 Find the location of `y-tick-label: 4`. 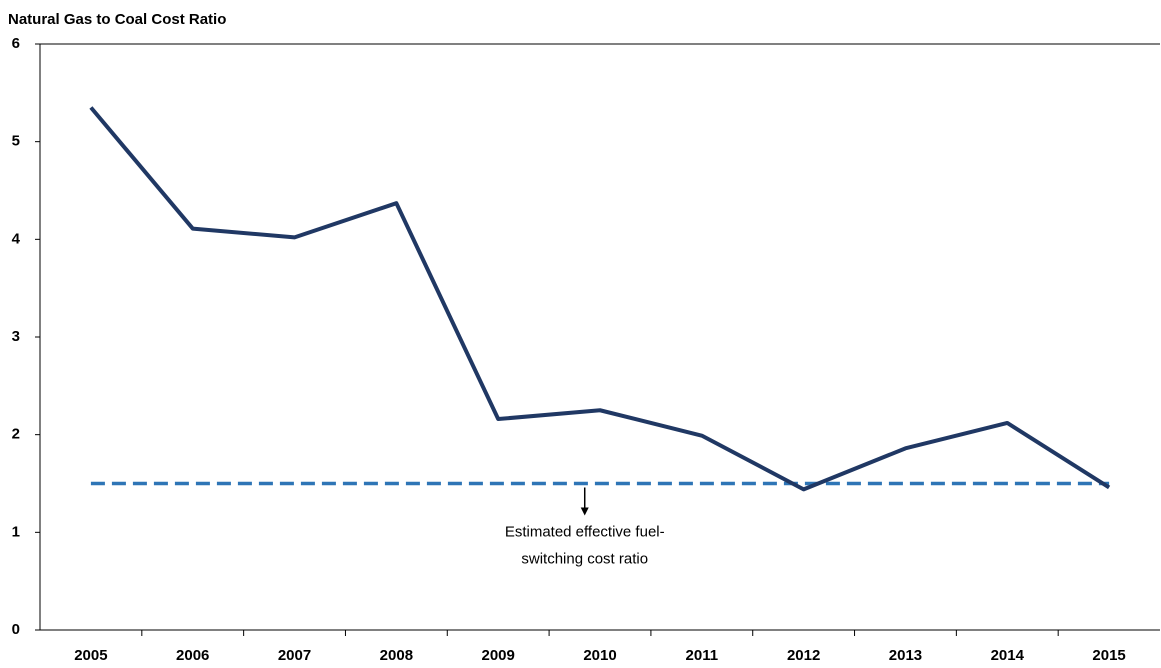

y-tick-label: 4 is located at coordinates (16, 238).